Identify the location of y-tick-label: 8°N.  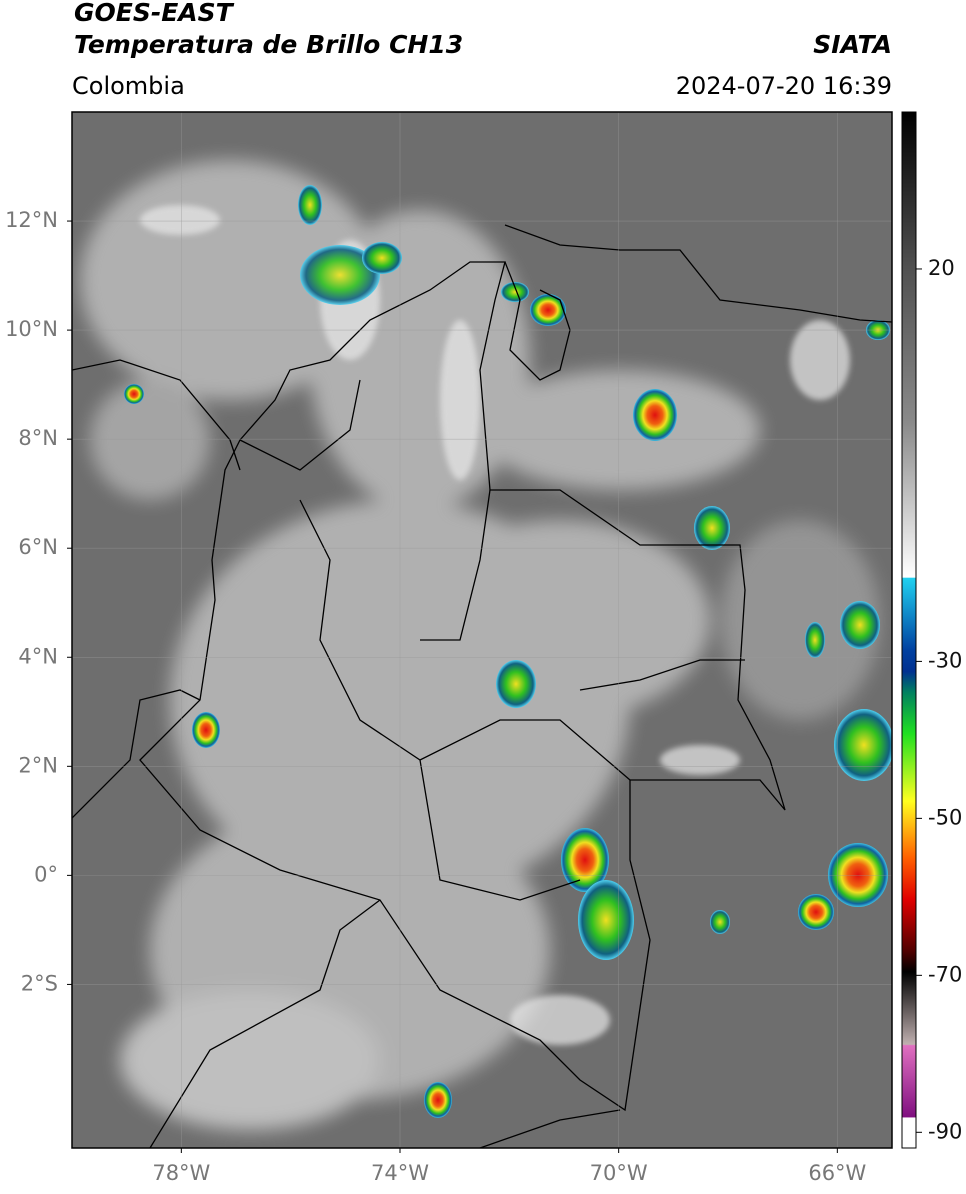
(38, 438).